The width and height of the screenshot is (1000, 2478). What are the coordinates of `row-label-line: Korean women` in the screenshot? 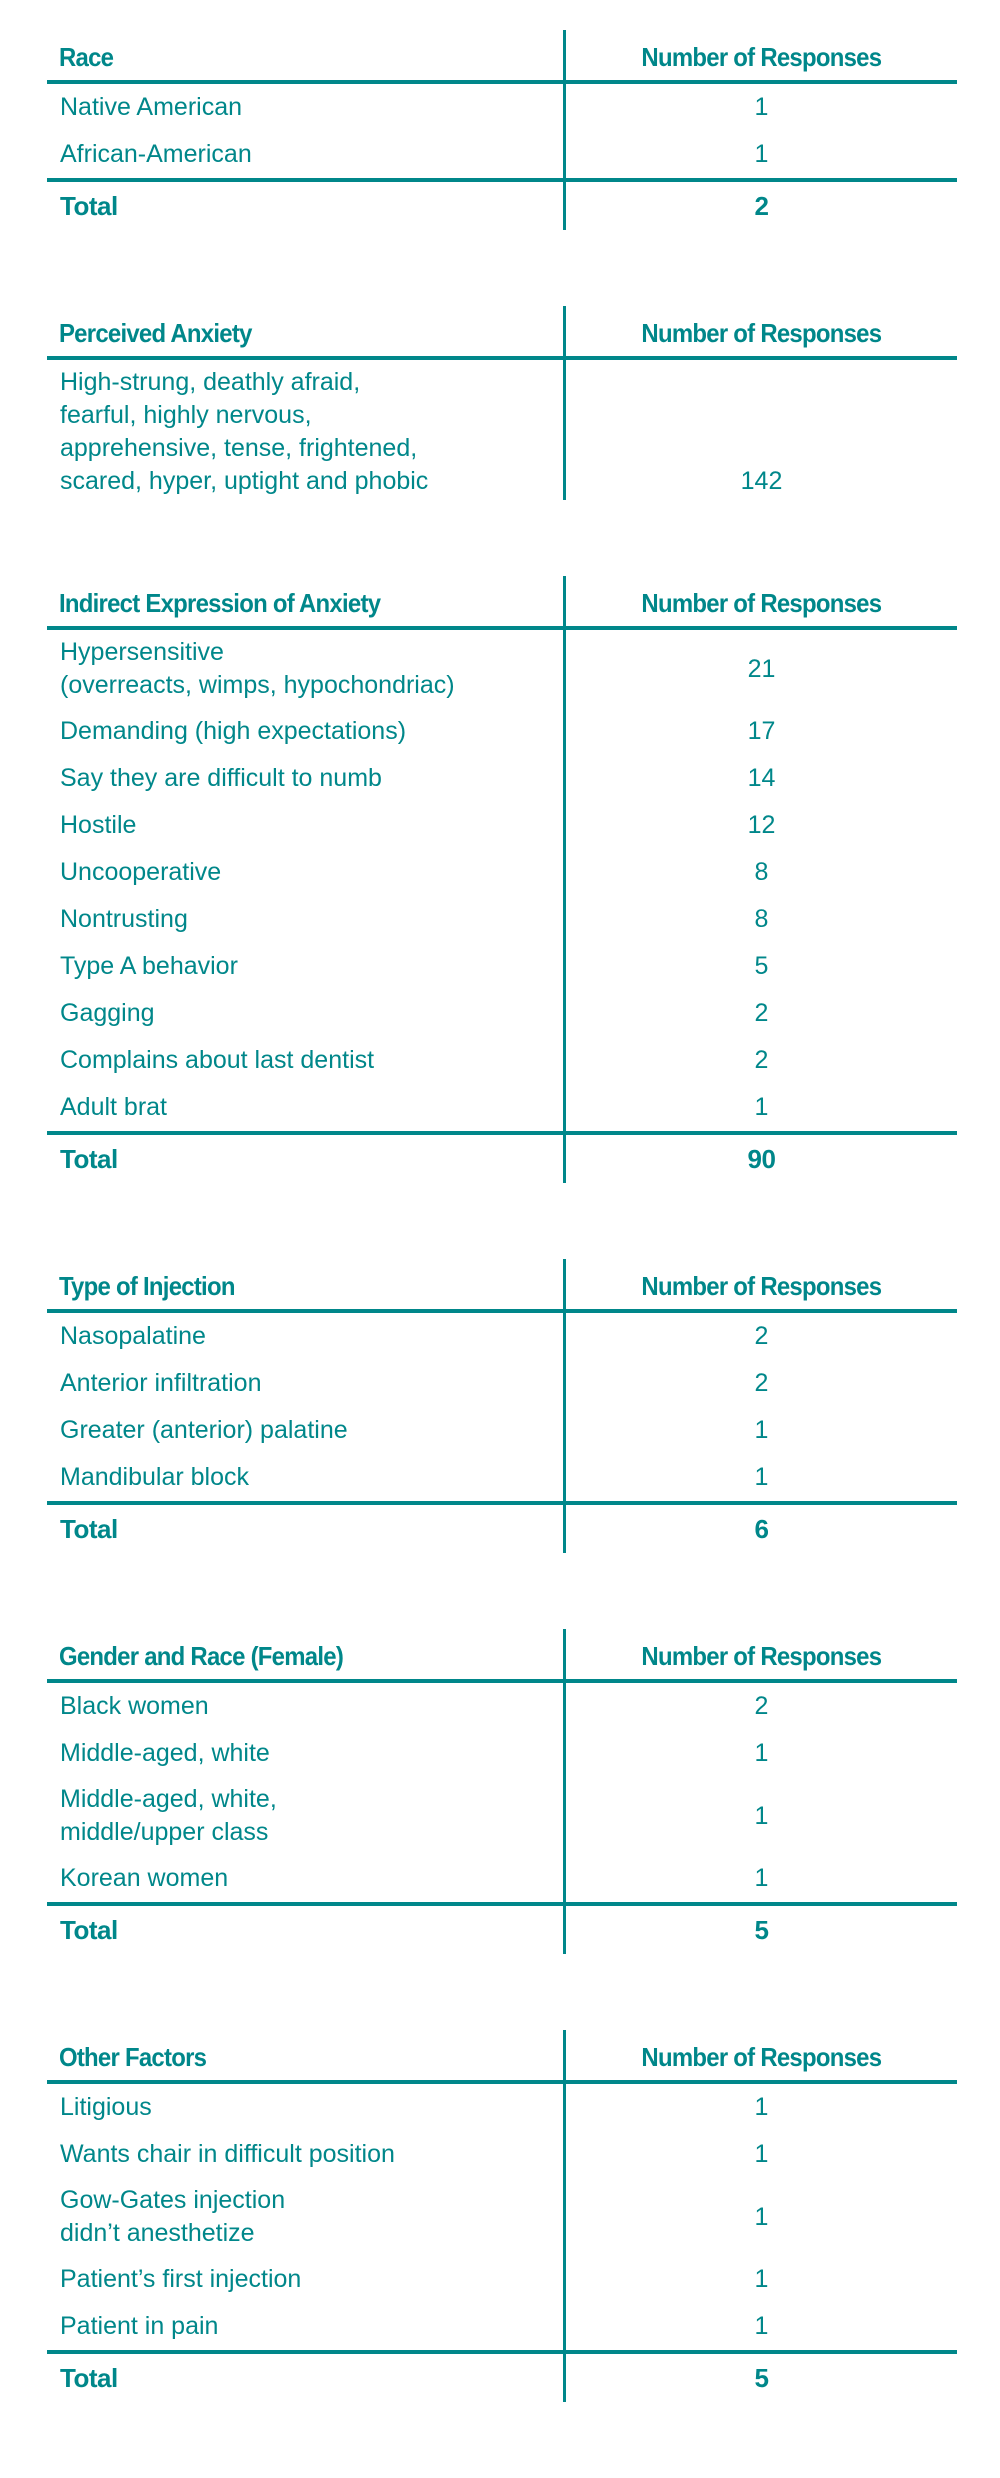 It's located at (144, 1878).